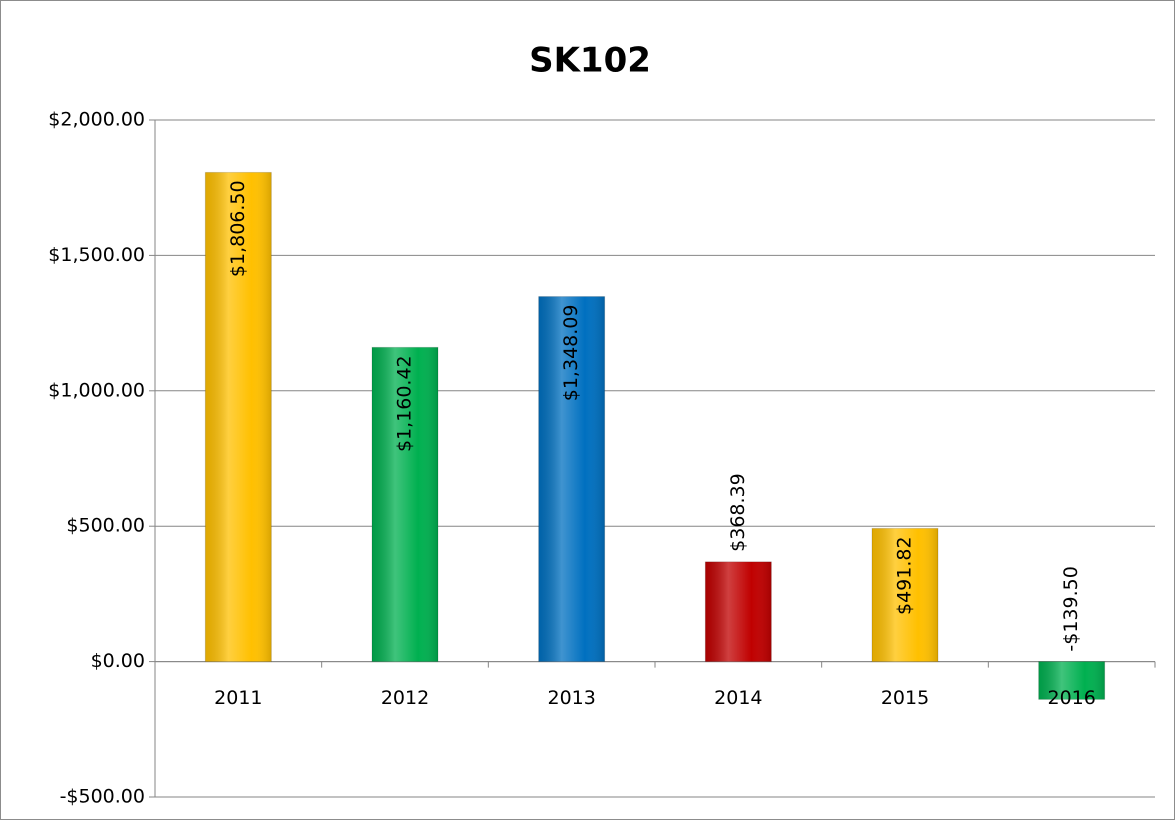 Image resolution: width=1175 pixels, height=820 pixels. Describe the element at coordinates (738, 512) in the screenshot. I see `data-label: $368.39` at that location.